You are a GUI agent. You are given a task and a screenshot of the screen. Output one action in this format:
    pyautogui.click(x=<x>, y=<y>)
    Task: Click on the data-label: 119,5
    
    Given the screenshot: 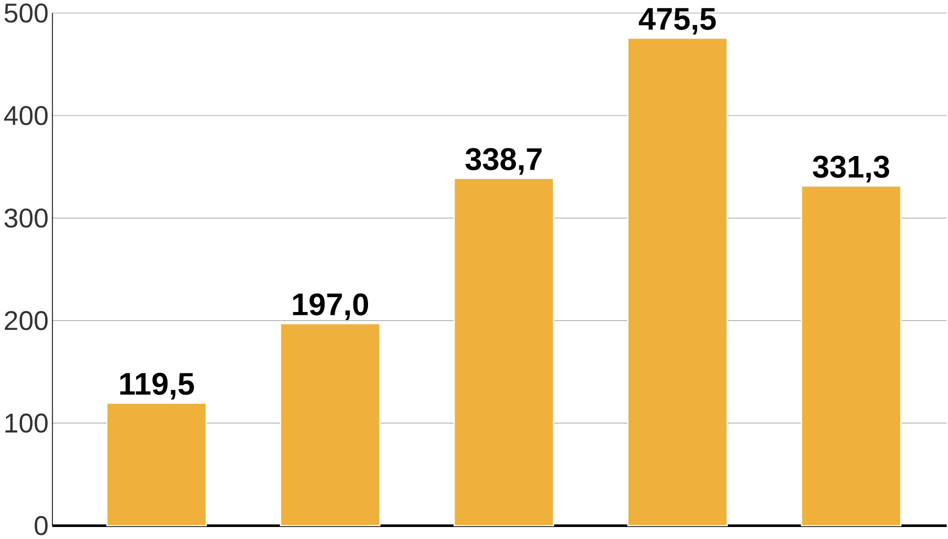 What is the action you would take?
    pyautogui.click(x=157, y=386)
    